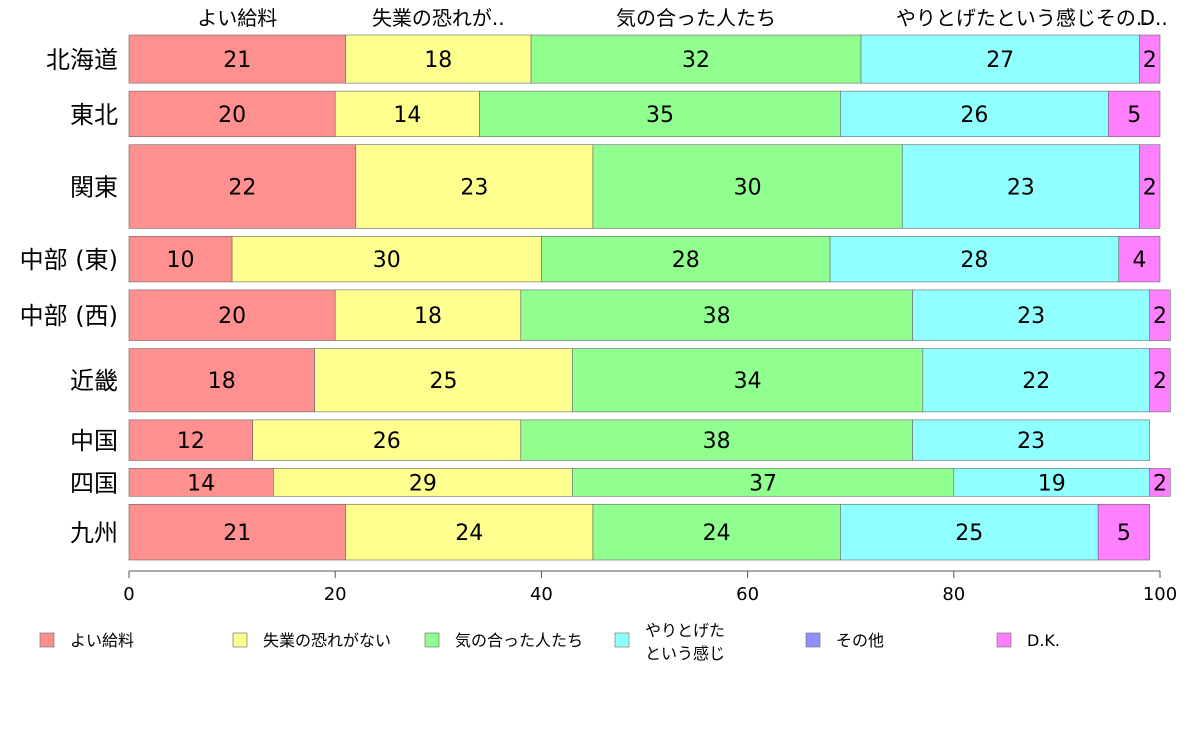 Image resolution: width=1188 pixels, height=736 pixels. What do you see at coordinates (94, 115) in the screenshot?
I see `category-label: 東北` at bounding box center [94, 115].